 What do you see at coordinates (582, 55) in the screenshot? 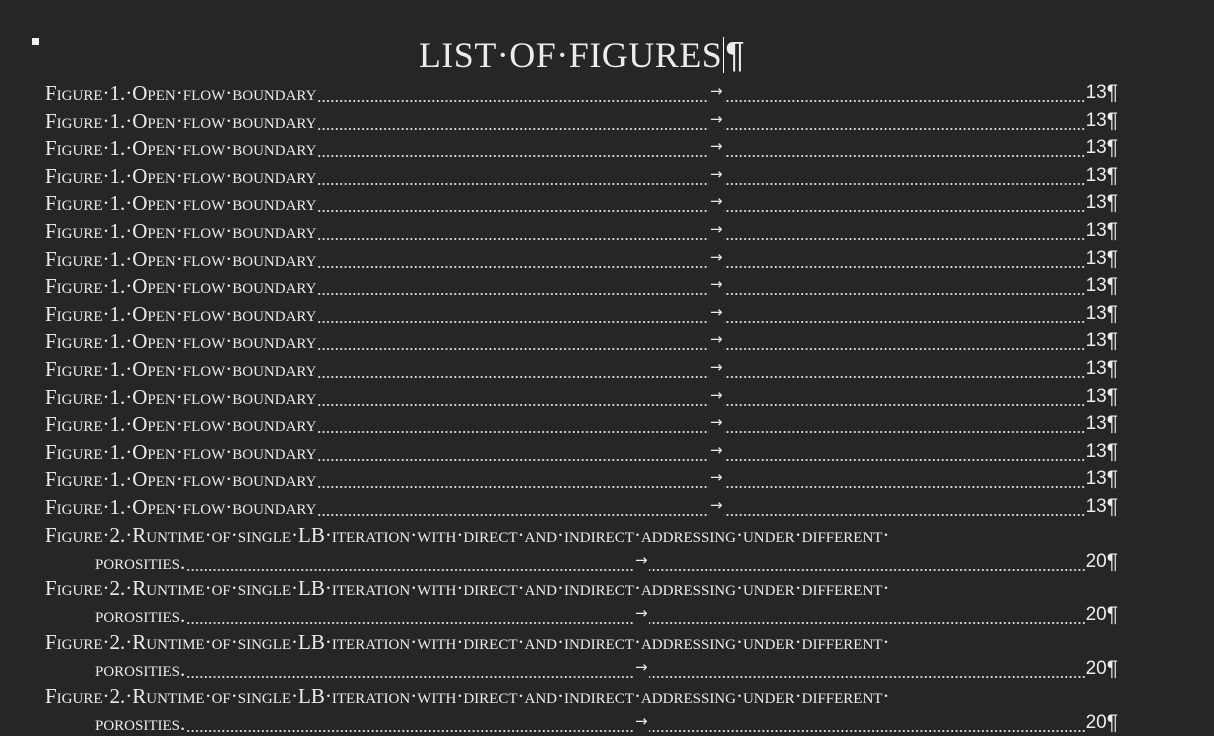
I see `page-title: LIST·OF·FIGURES¶` at bounding box center [582, 55].